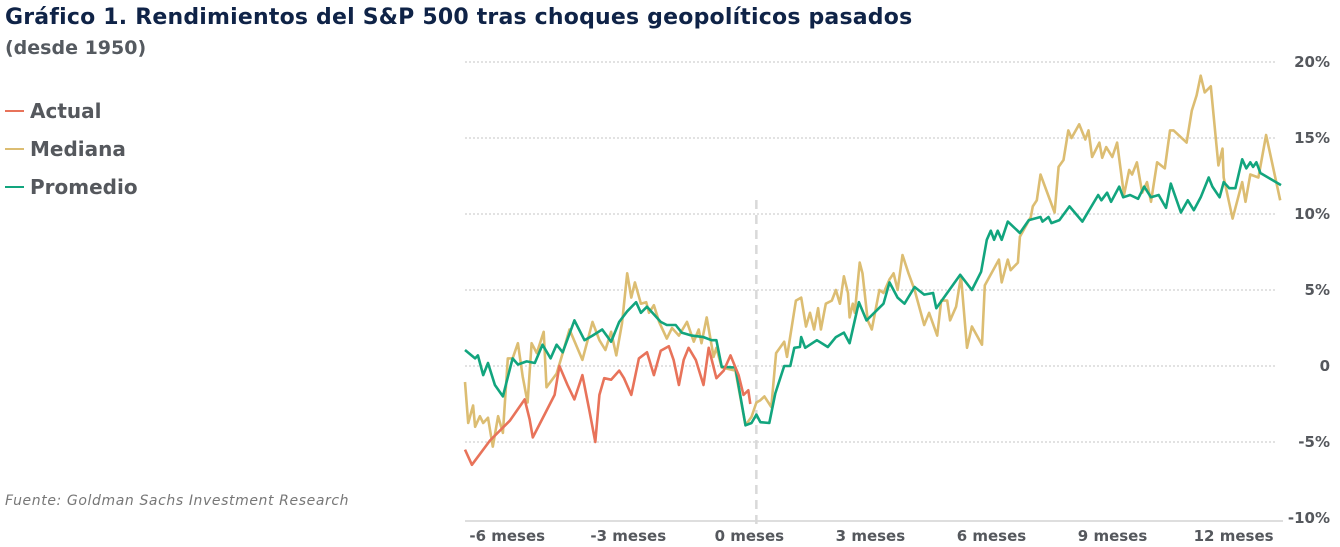 This screenshot has height=547, width=1340. I want to click on y-tick-label: 20%, so click(1312, 62).